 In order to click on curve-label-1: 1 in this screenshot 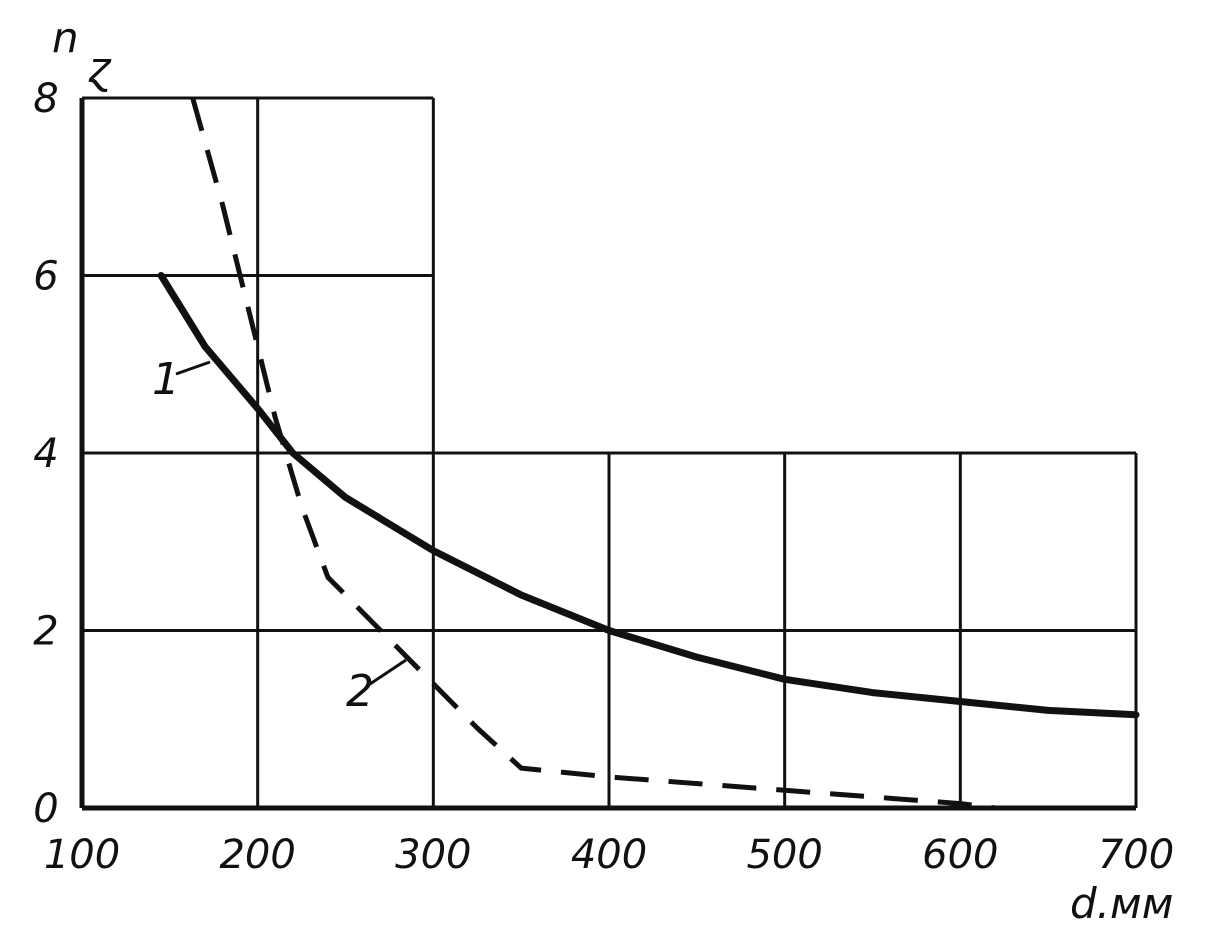, I will do `click(166, 379)`.